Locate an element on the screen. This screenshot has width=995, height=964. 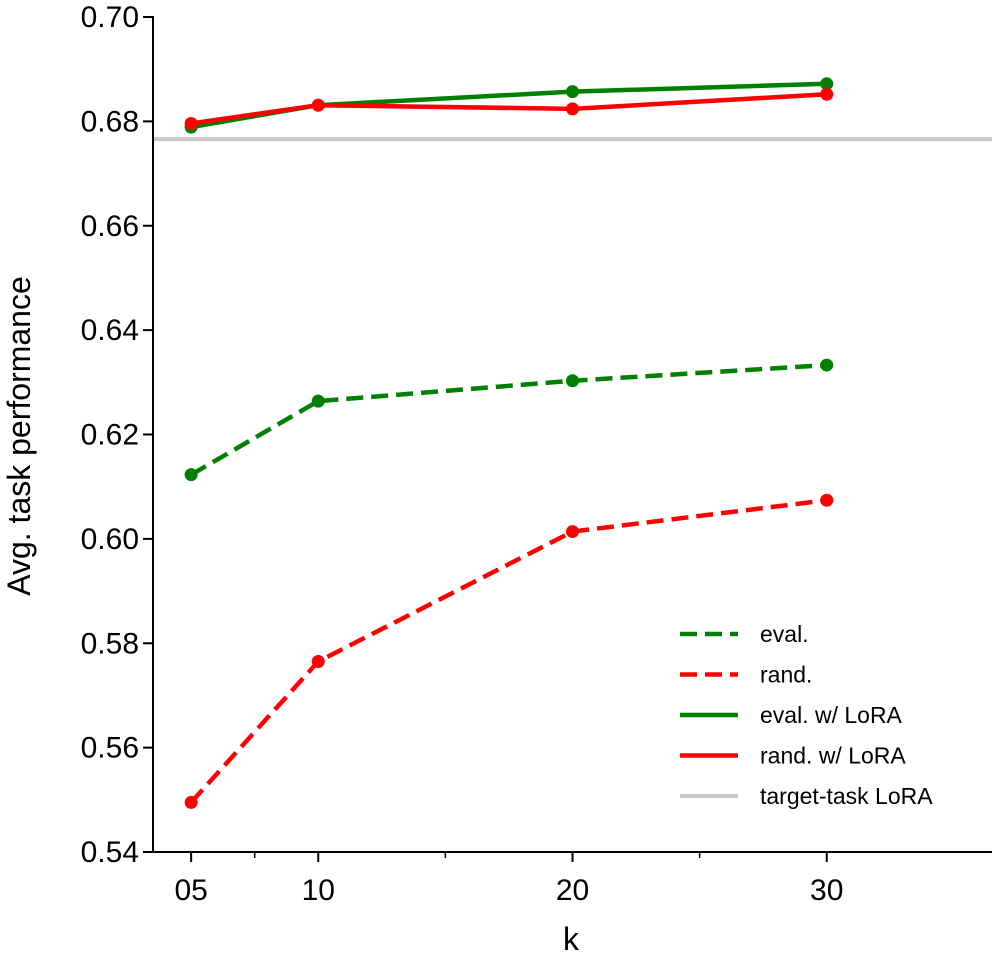
x-tick-label: 05 is located at coordinates (190, 890).